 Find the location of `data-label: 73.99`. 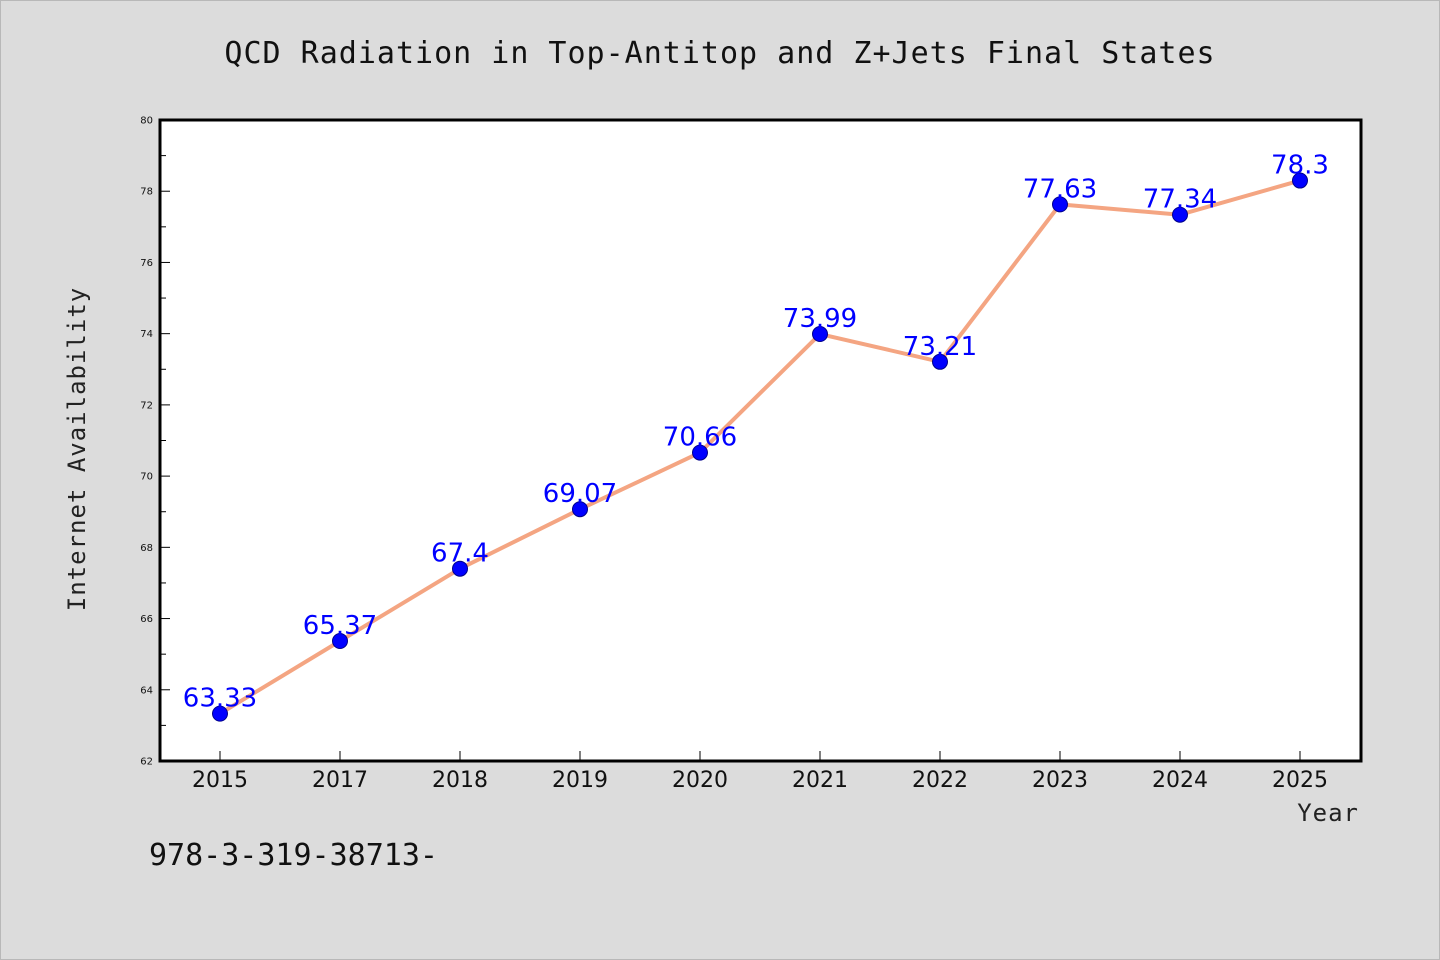

data-label: 73.99 is located at coordinates (820, 319).